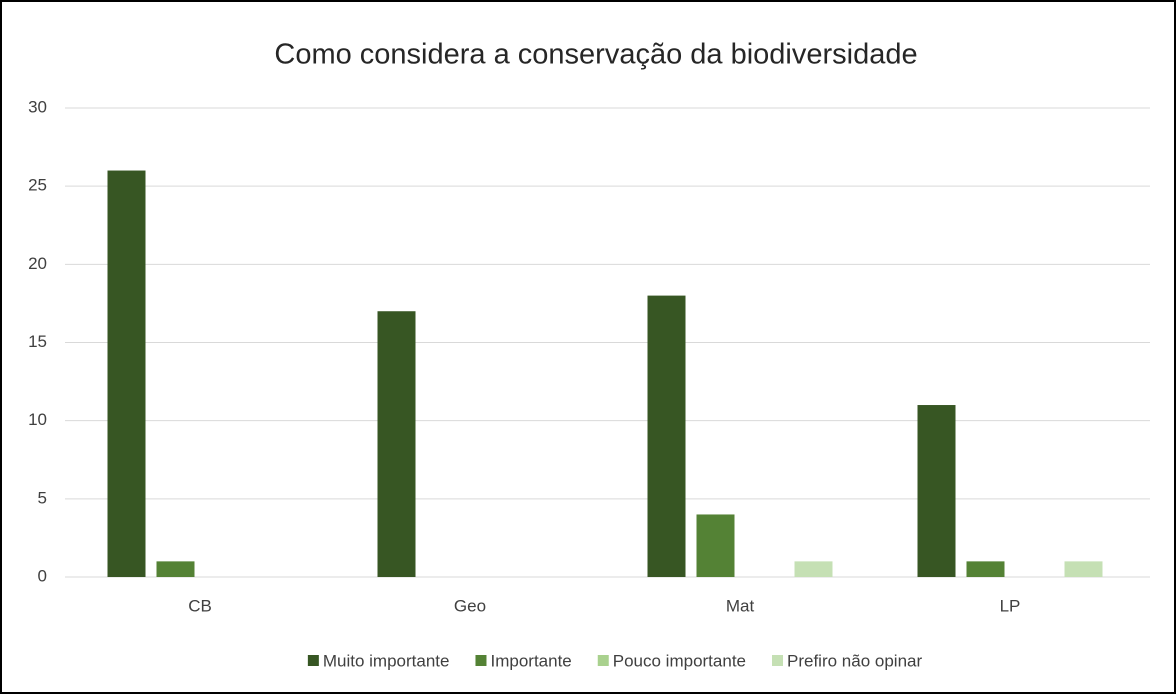 The image size is (1176, 694). Describe the element at coordinates (1010, 605) in the screenshot. I see `x-tick-label: LP` at that location.